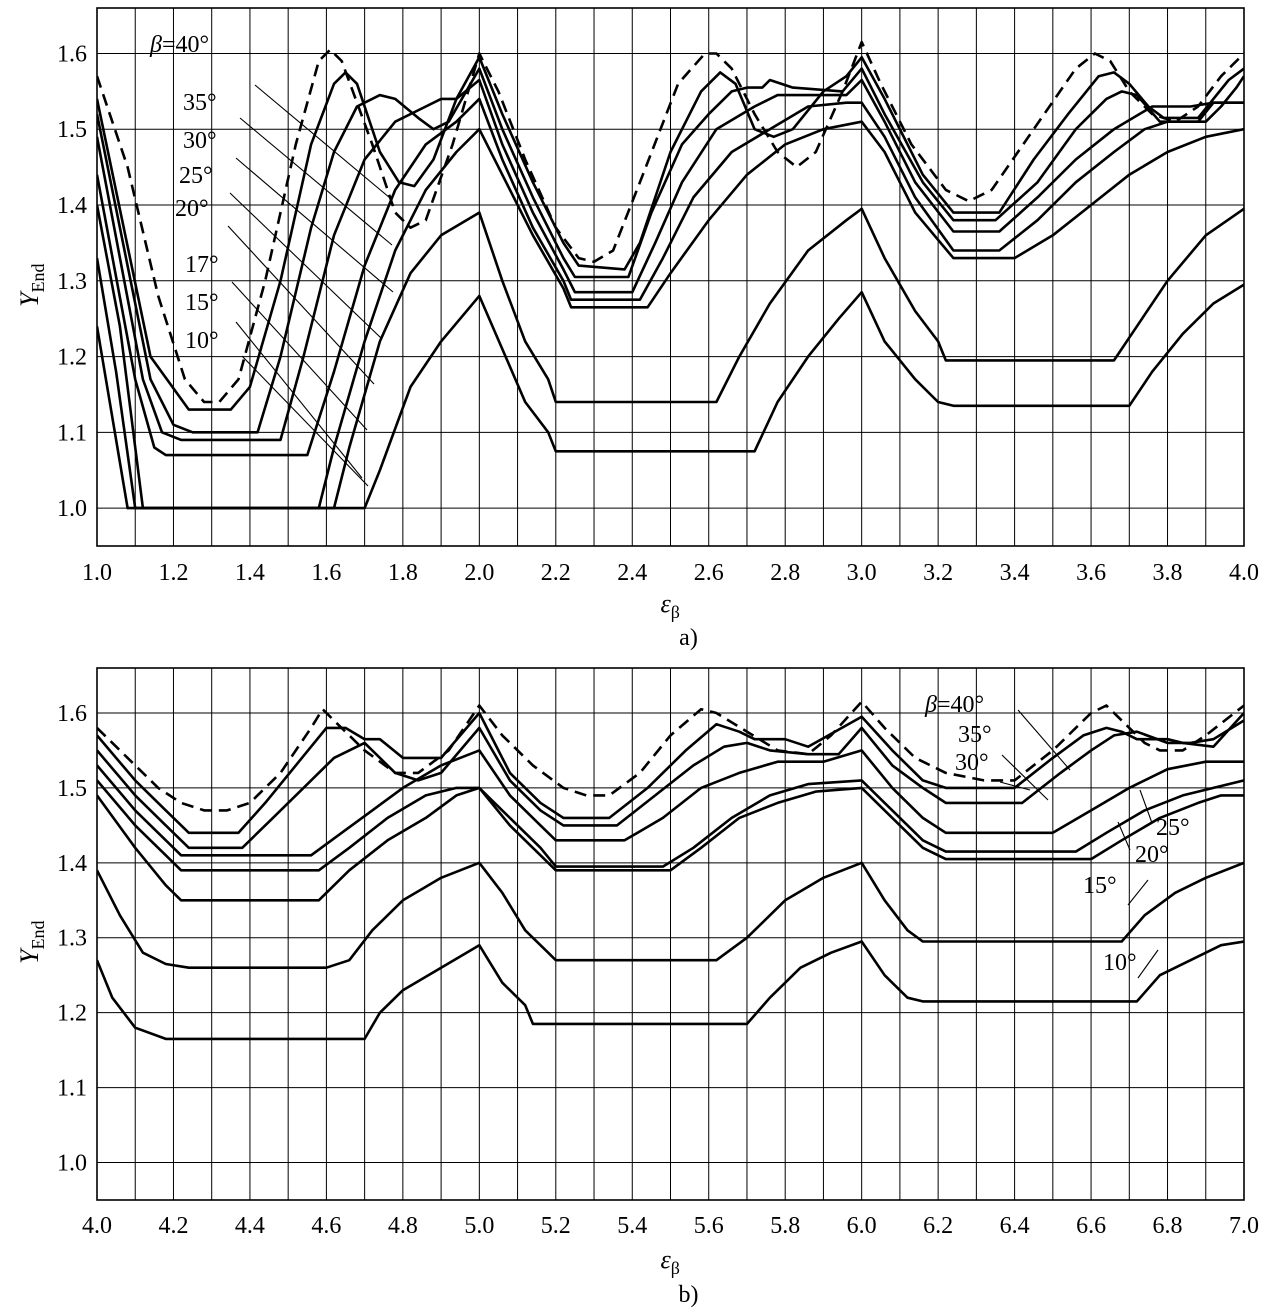 The height and width of the screenshot is (1315, 1264). I want to click on x-tick-label: 3.6, so click(1091, 573).